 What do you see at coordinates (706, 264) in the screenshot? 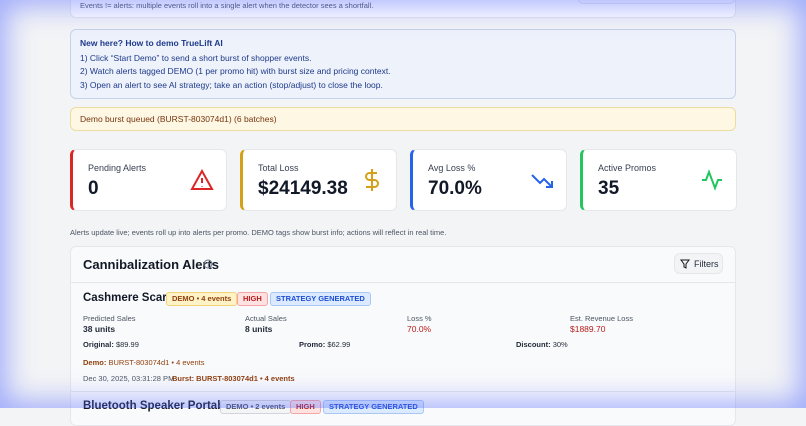
I see `filters-label: Filters` at bounding box center [706, 264].